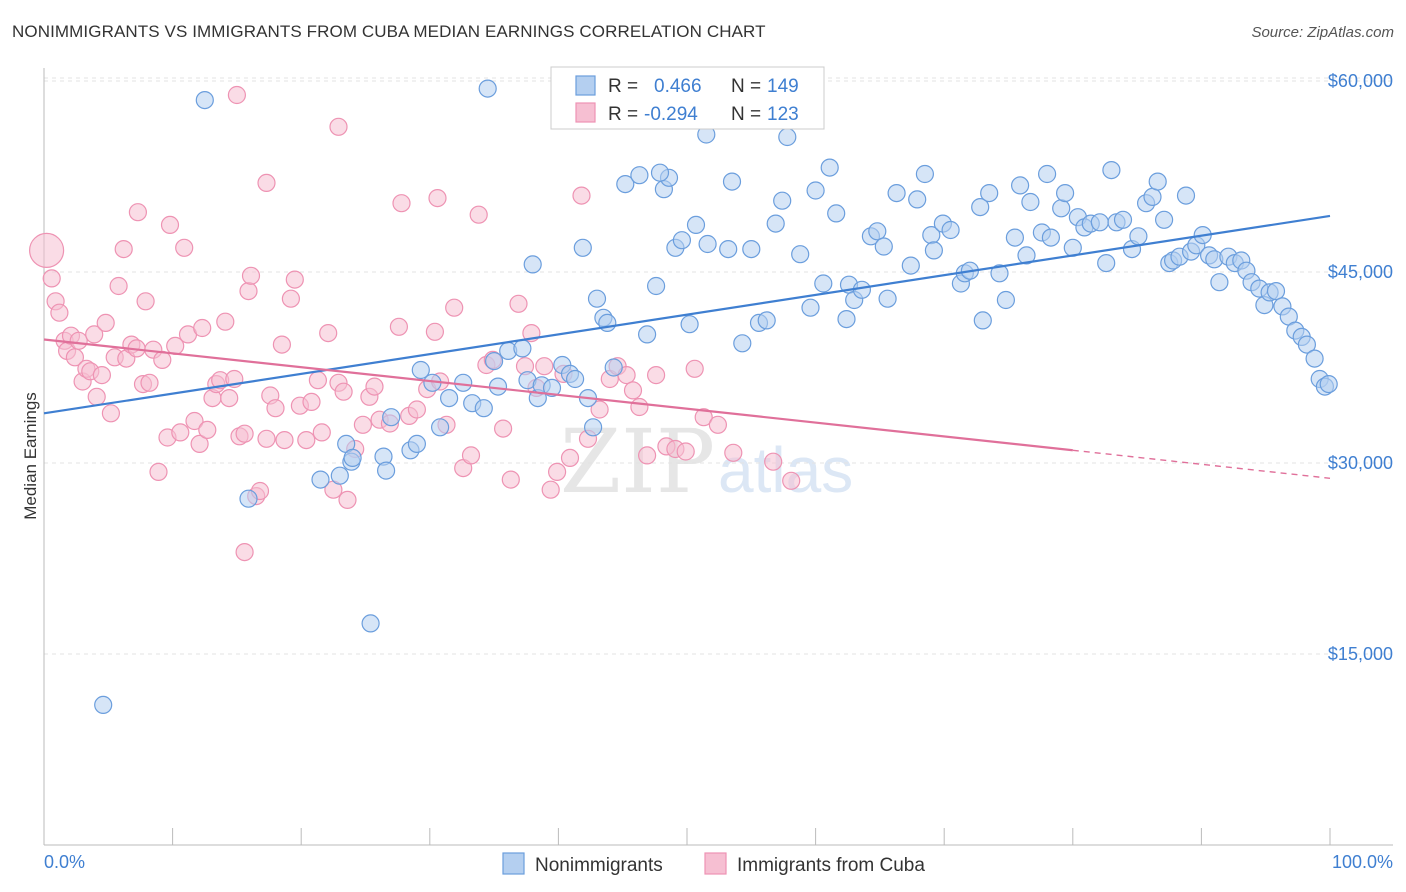 The image size is (1406, 892). Describe the element at coordinates (585, 112) in the screenshot. I see `legend-swatch-pink` at that location.